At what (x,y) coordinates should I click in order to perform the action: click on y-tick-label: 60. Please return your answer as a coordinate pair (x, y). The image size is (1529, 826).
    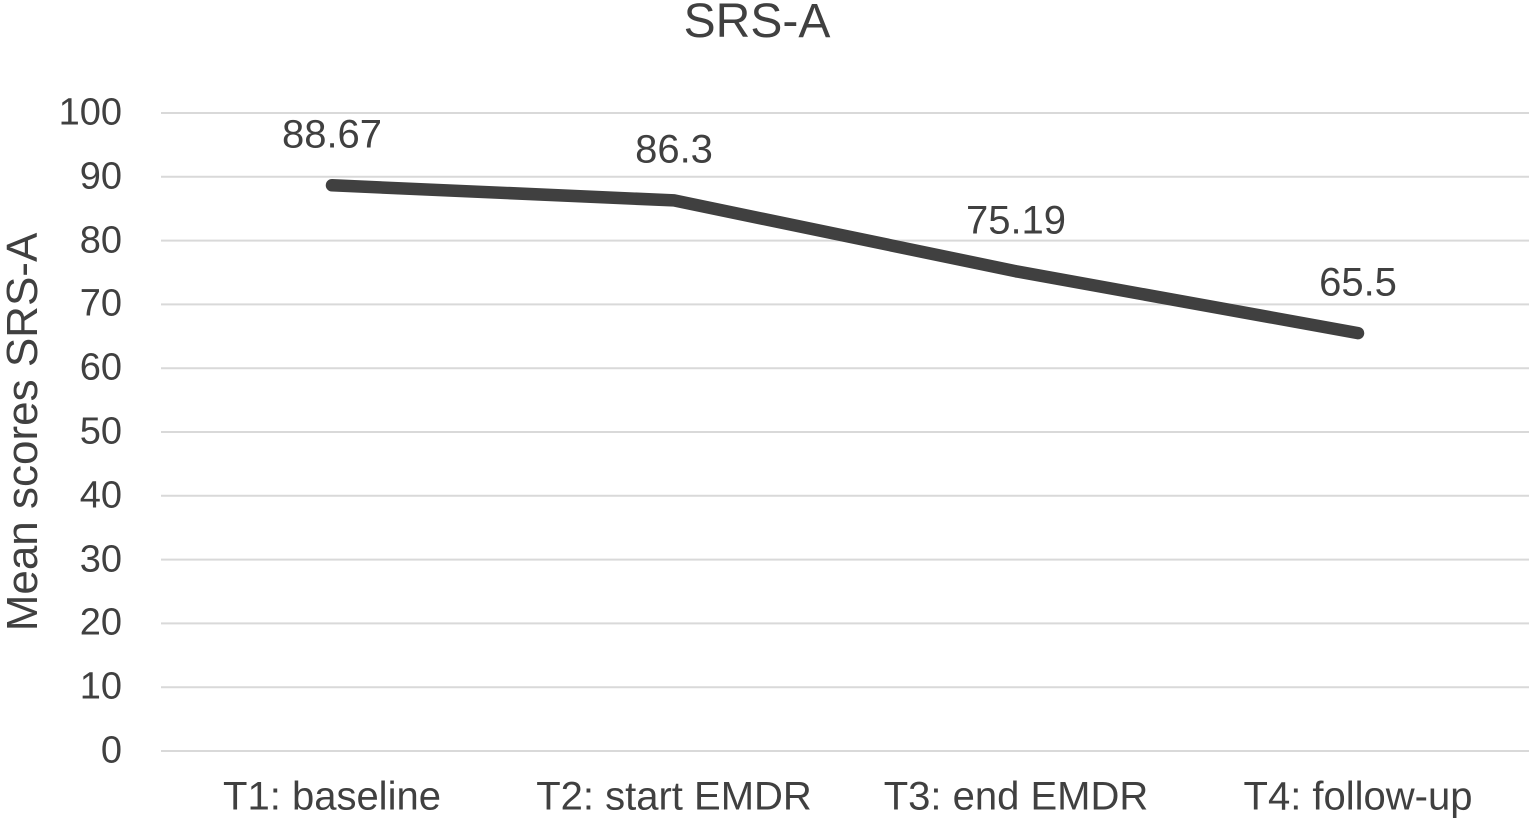
    Looking at the image, I should click on (100, 367).